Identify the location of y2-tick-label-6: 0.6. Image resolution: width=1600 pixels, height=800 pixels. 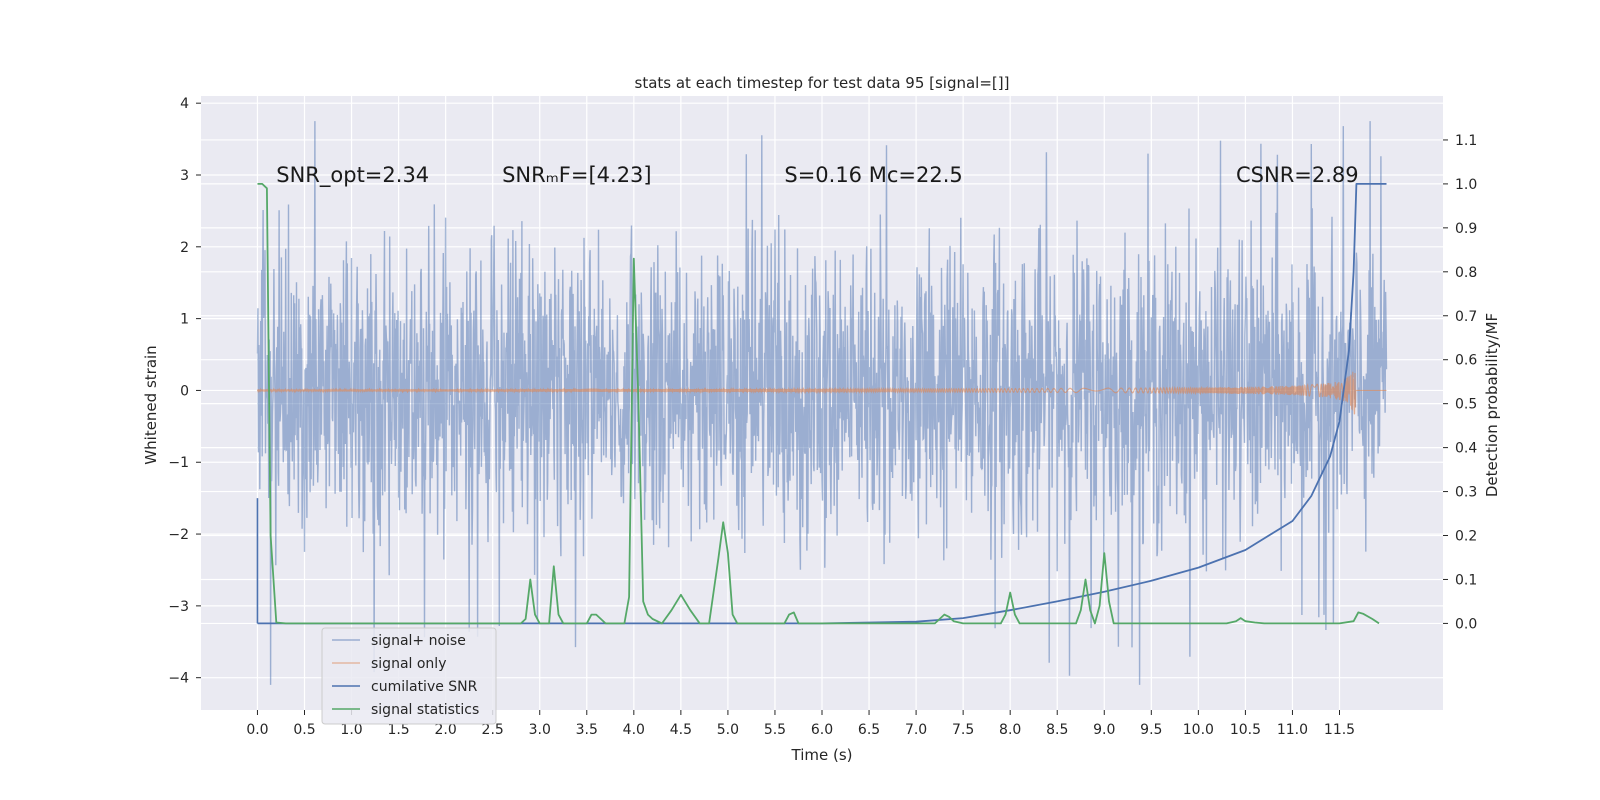
(1466, 361).